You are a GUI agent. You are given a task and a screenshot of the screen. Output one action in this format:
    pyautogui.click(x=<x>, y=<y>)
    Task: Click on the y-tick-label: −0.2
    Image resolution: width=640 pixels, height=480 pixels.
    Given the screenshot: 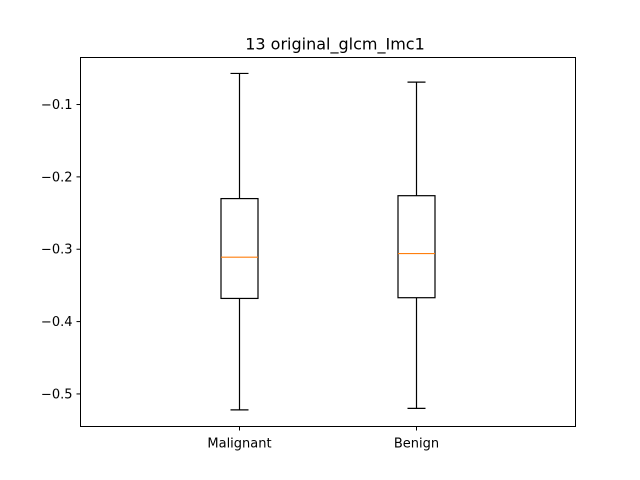 What is the action you would take?
    pyautogui.click(x=57, y=177)
    